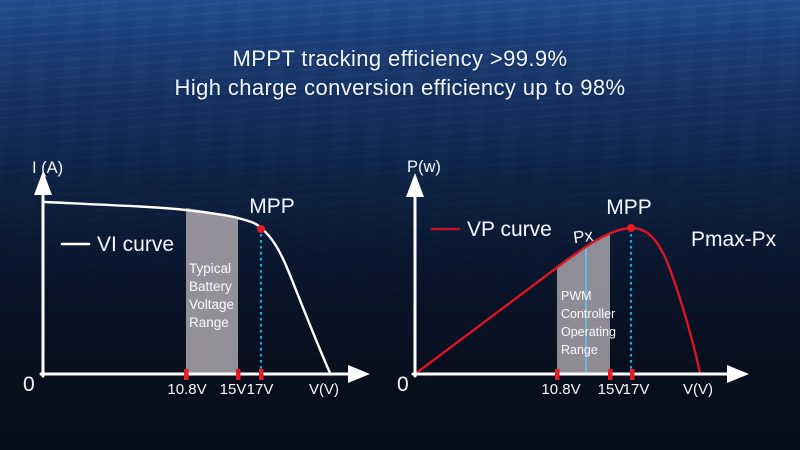 The width and height of the screenshot is (800, 450). Describe the element at coordinates (400, 58) in the screenshot. I see `title-line-1: MPPT tracking efficiency >99.9%` at that location.